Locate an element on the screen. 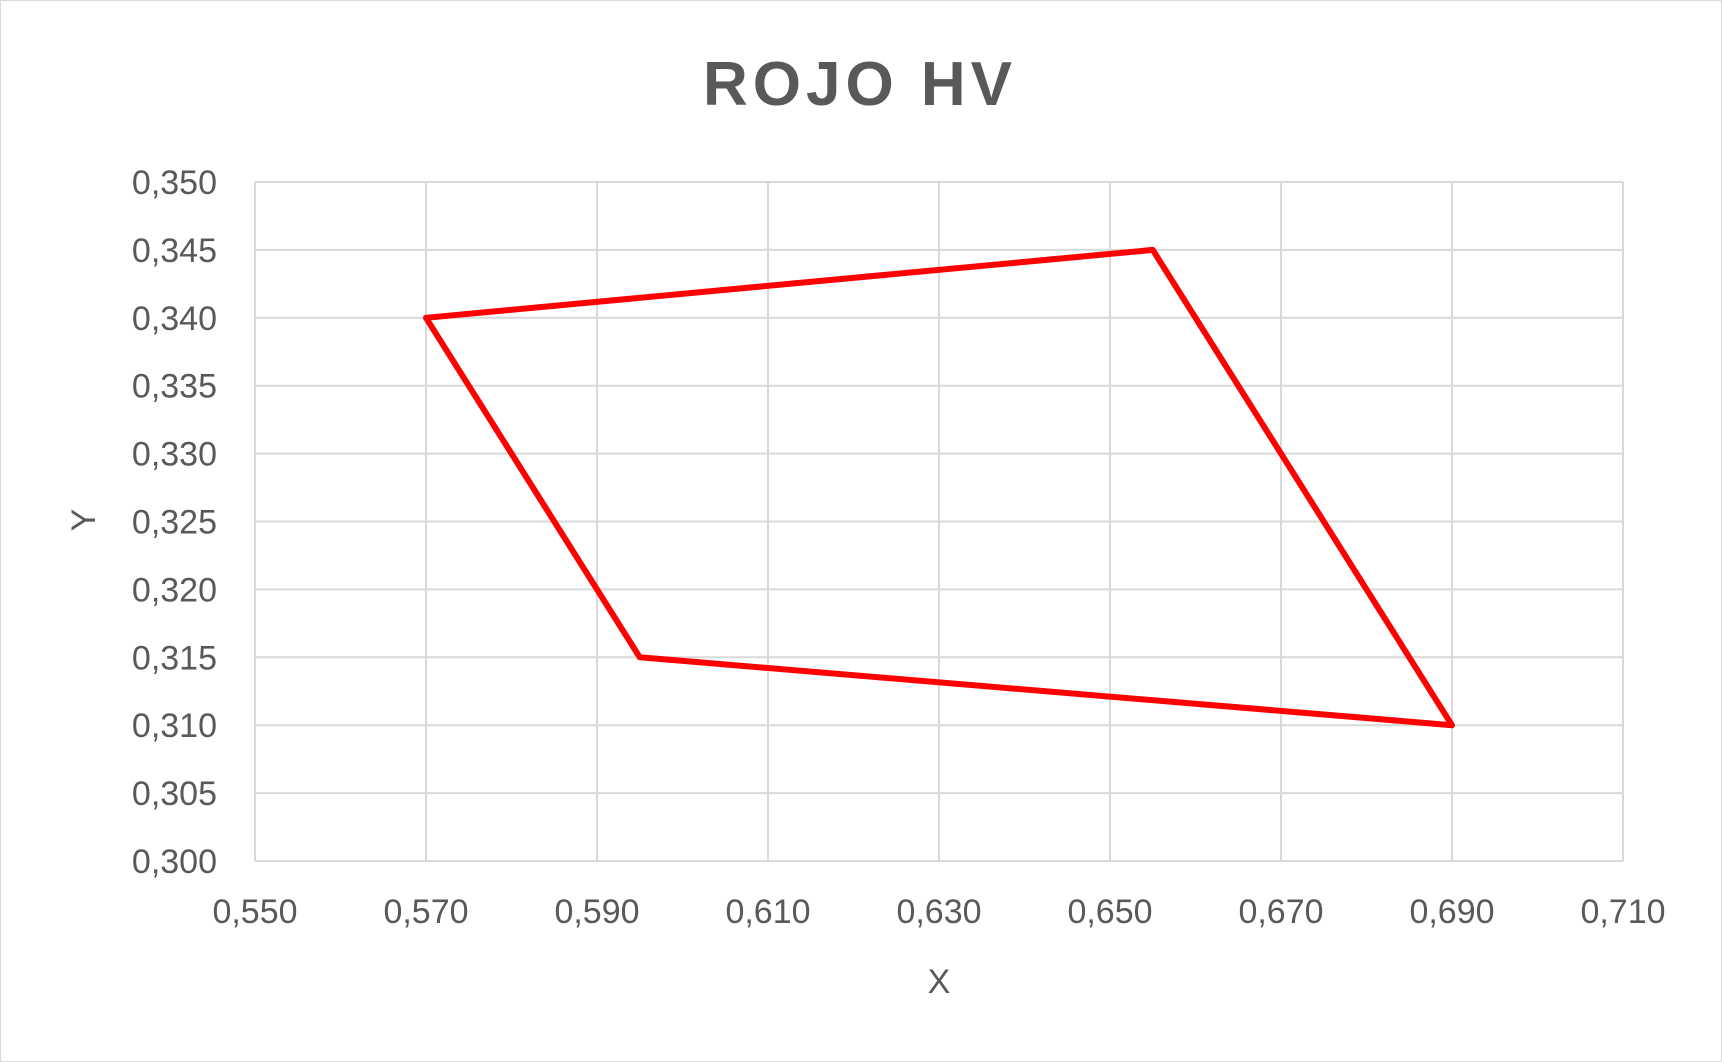  y-tick-label: 0,320 is located at coordinates (174, 590).